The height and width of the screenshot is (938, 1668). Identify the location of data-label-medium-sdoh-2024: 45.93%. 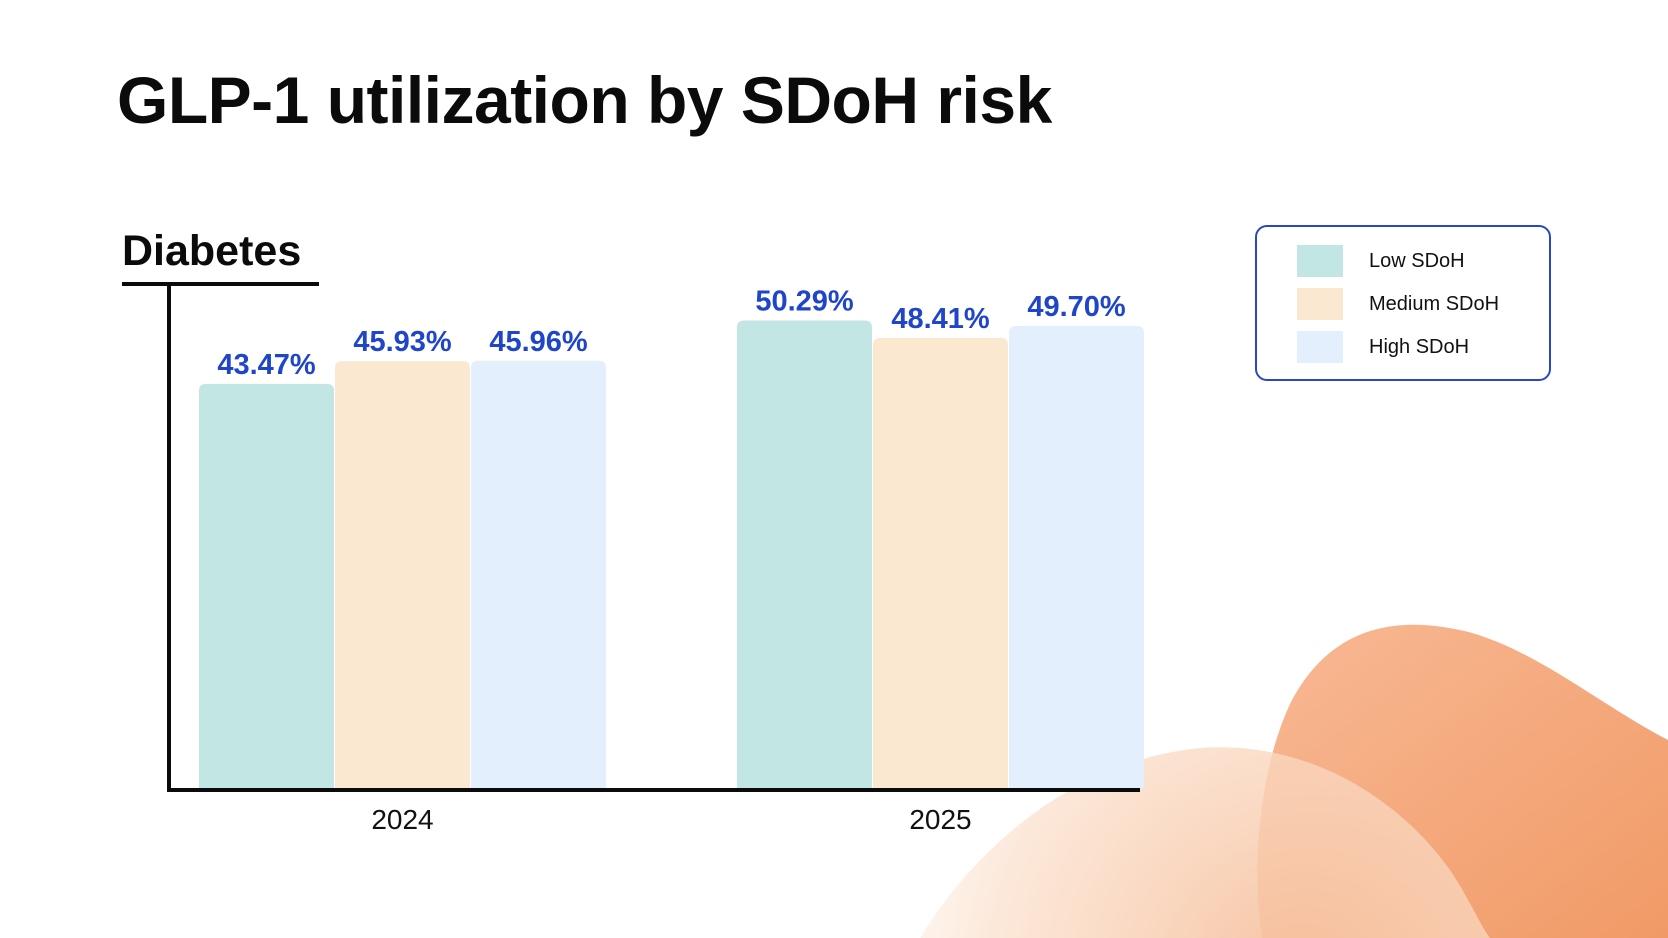
(402, 342).